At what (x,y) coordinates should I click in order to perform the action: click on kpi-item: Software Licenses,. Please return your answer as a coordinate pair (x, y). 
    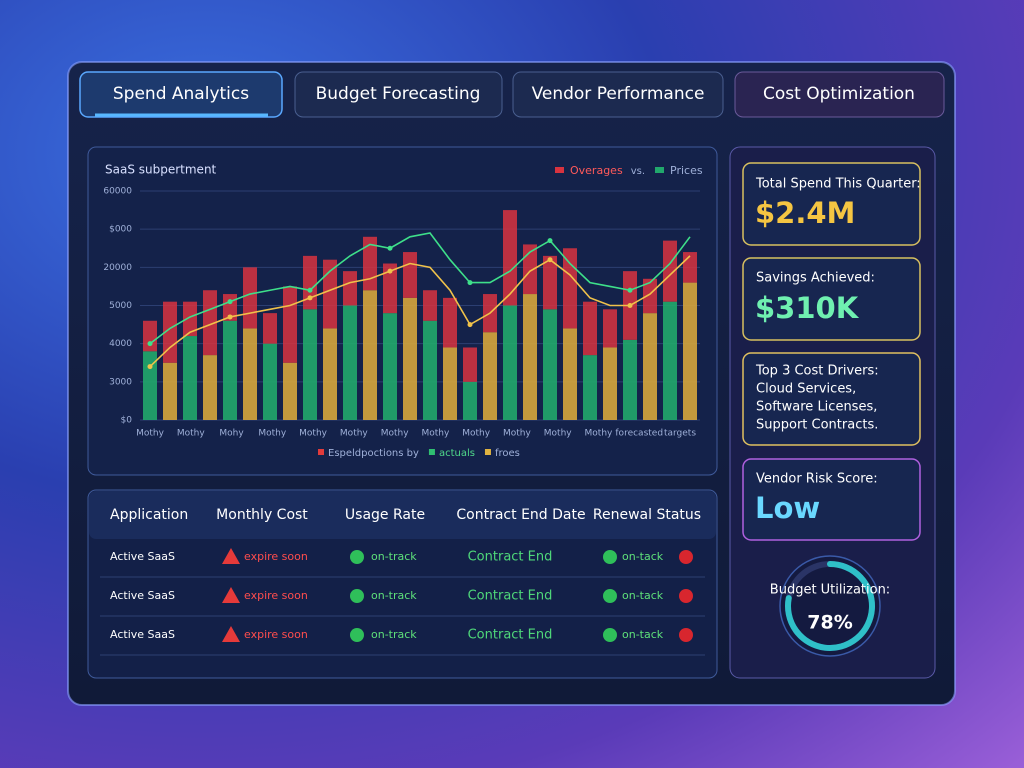
    Looking at the image, I should click on (816, 407).